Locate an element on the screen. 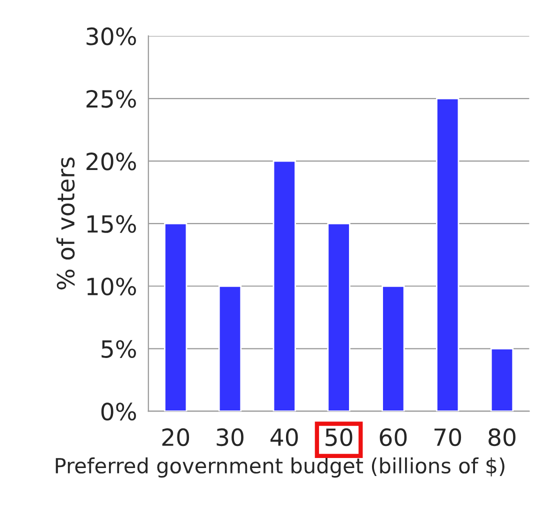 This screenshot has height=514, width=560. y-tick-label: 10% is located at coordinates (111, 287).